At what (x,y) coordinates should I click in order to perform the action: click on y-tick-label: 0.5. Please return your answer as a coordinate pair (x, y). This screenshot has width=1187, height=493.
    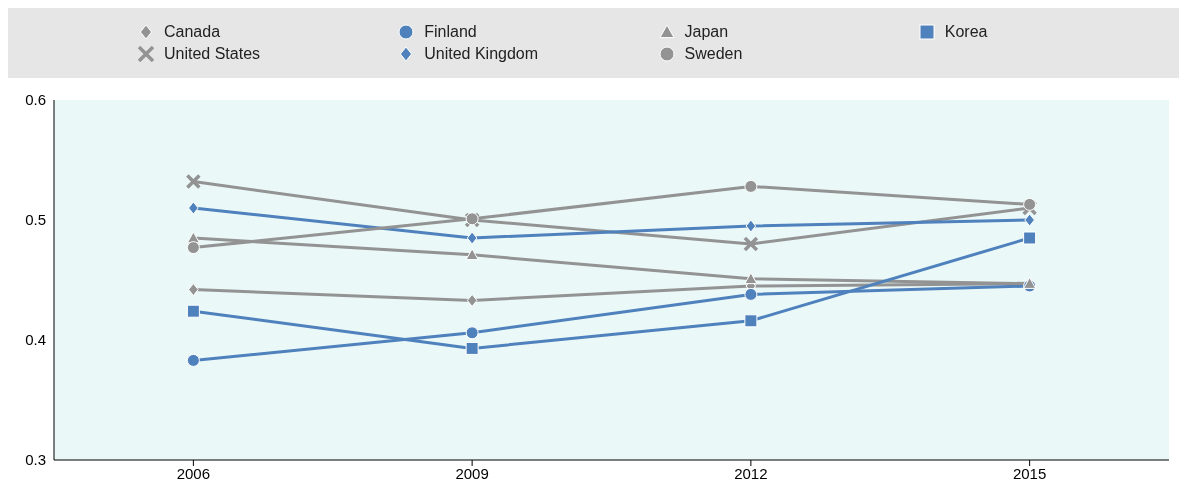
    Looking at the image, I should click on (35, 220).